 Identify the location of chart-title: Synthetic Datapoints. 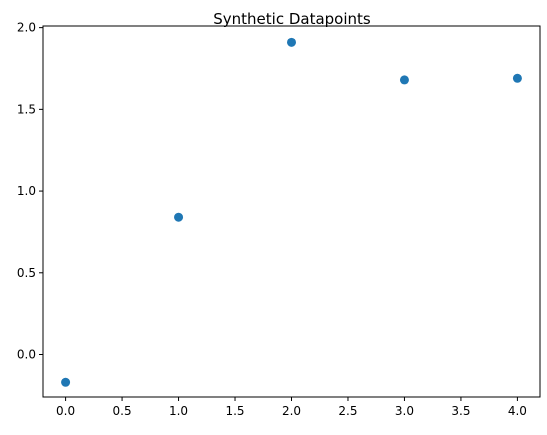
(292, 19).